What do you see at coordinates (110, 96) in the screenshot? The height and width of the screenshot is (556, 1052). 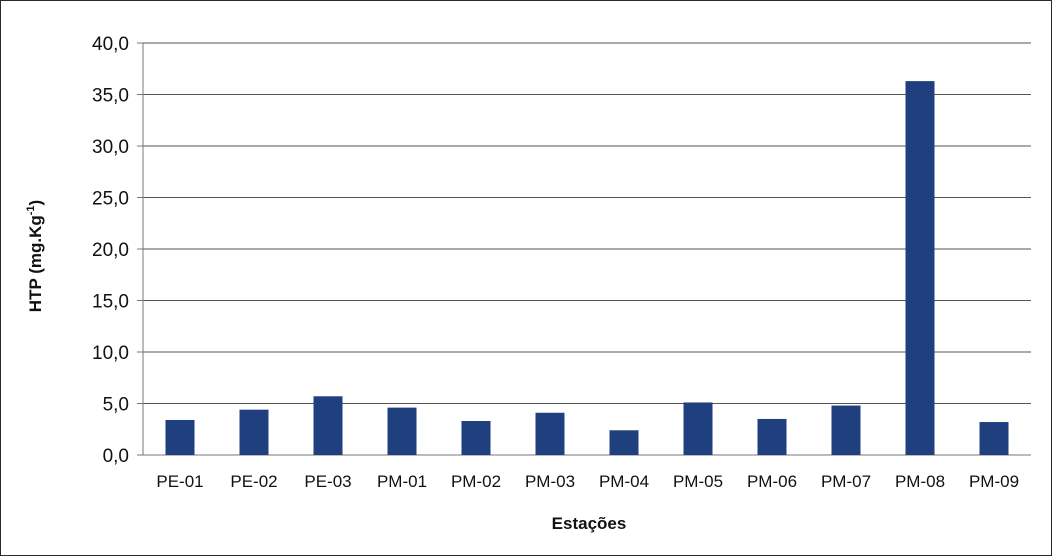 I see `y-tick-label: 35,0` at bounding box center [110, 96].